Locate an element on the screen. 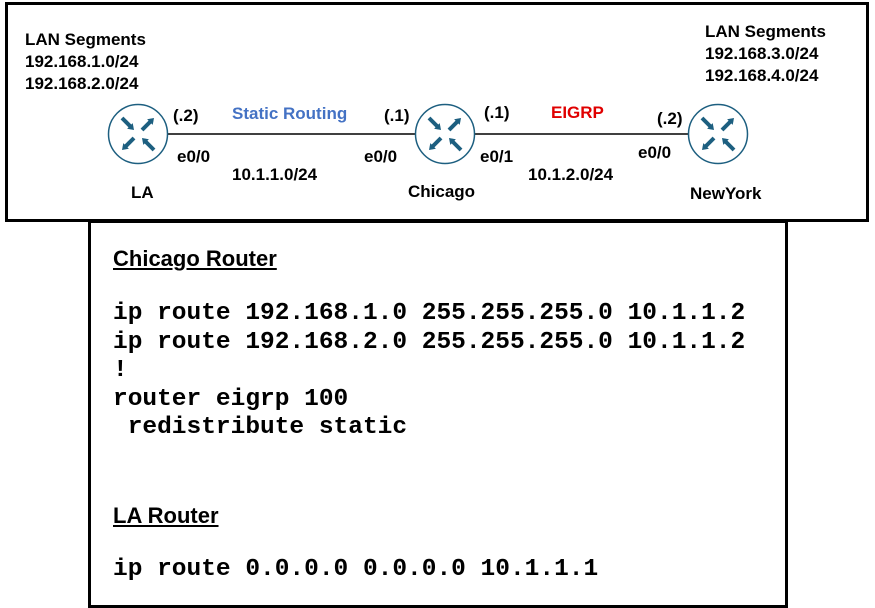 The width and height of the screenshot is (875, 608). la-lan-title: LAN Segments is located at coordinates (85, 39).